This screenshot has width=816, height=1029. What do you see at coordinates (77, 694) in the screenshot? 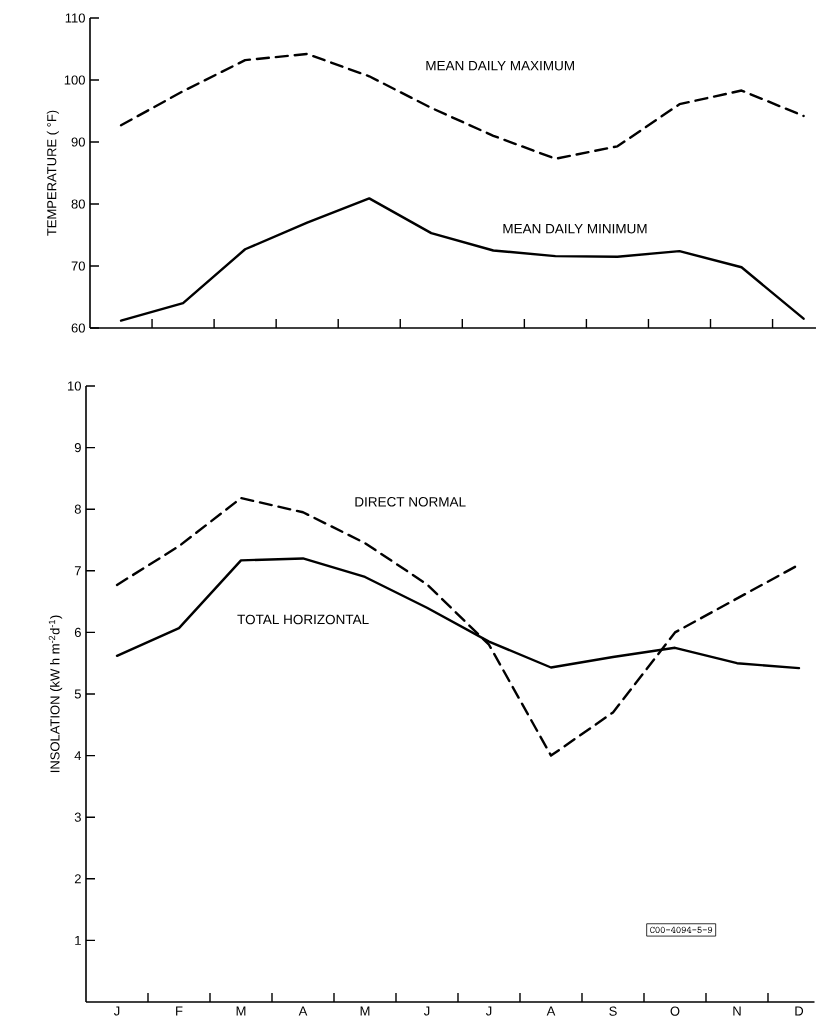
I see `y-tick-label: 5` at bounding box center [77, 694].